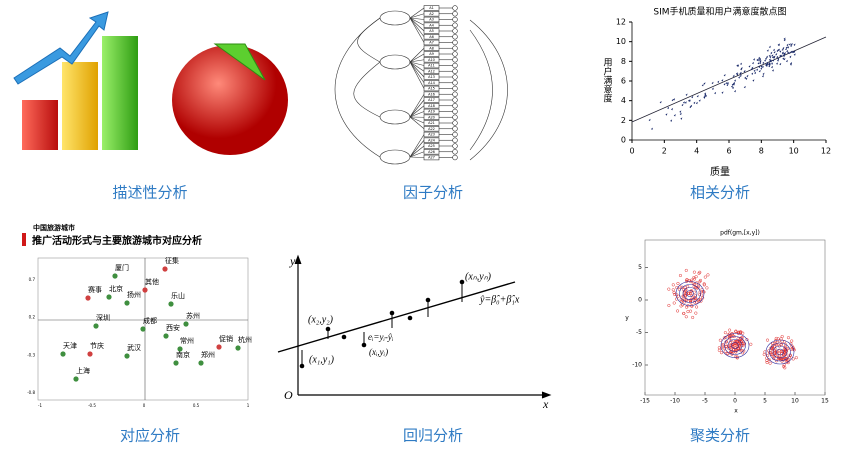 This screenshot has height=453, width=866. I want to click on annotation: ŷ=β̂₀+β̂₁x, so click(499, 299).